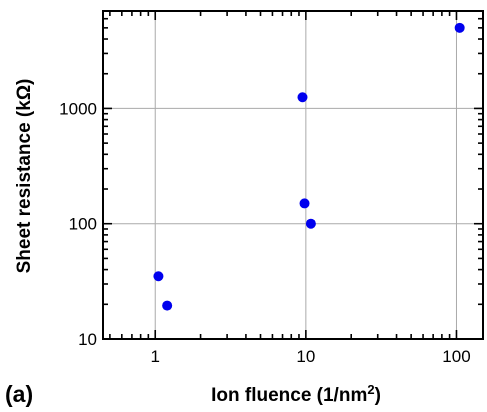  Describe the element at coordinates (154, 356) in the screenshot. I see `x-tick-label: 1` at that location.